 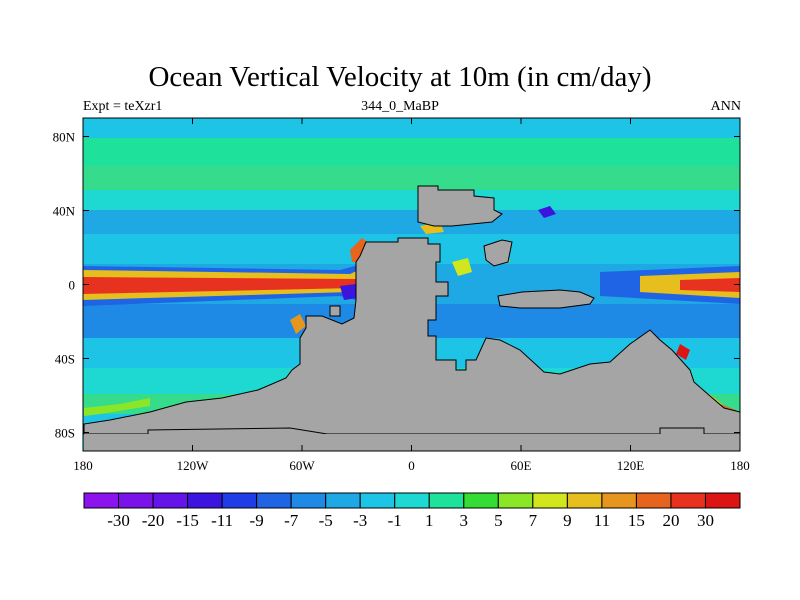 What do you see at coordinates (412, 442) in the screenshot?
I see `land-mass-polar` at bounding box center [412, 442].